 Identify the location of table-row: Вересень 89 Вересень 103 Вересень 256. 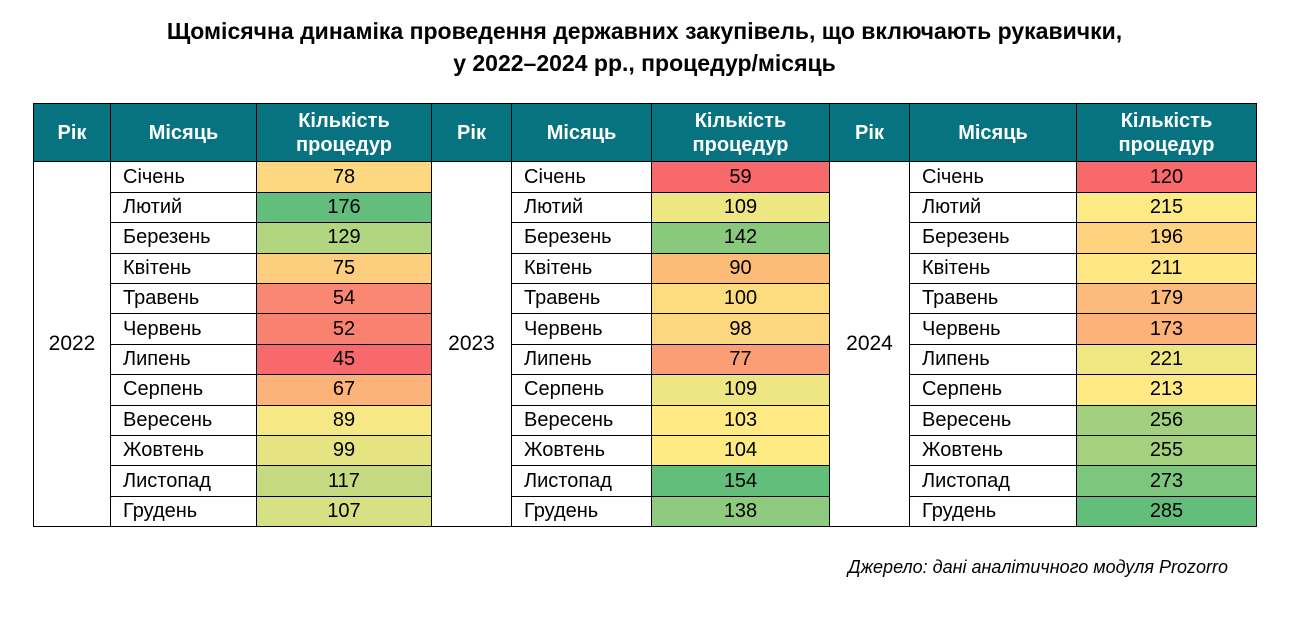
(645, 420).